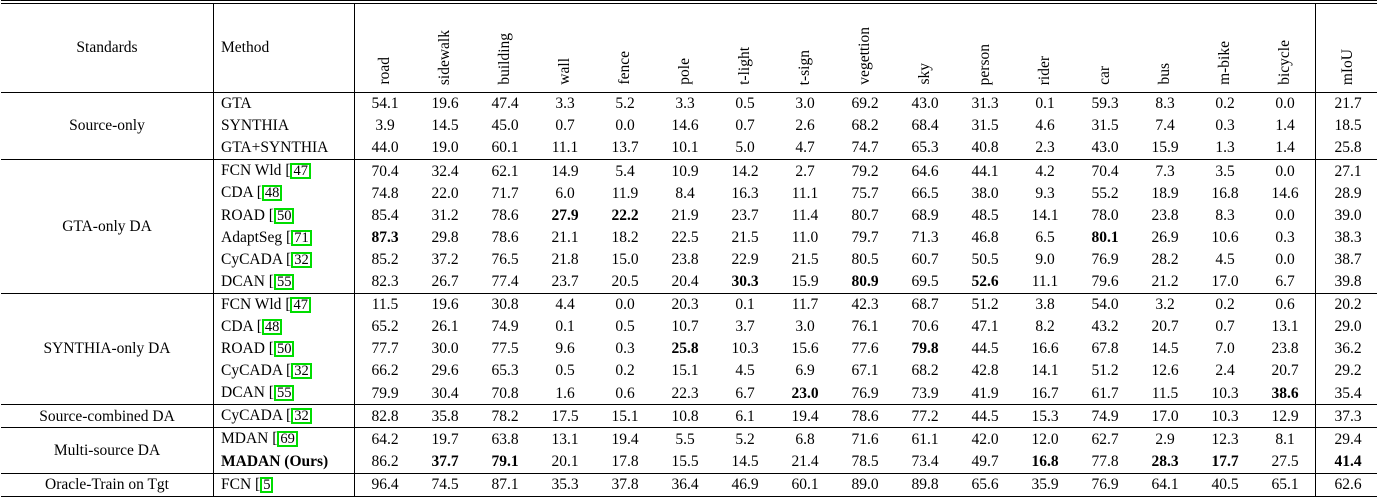  Describe the element at coordinates (685, 439) in the screenshot. I see `score-cell-pole: 5.5` at that location.